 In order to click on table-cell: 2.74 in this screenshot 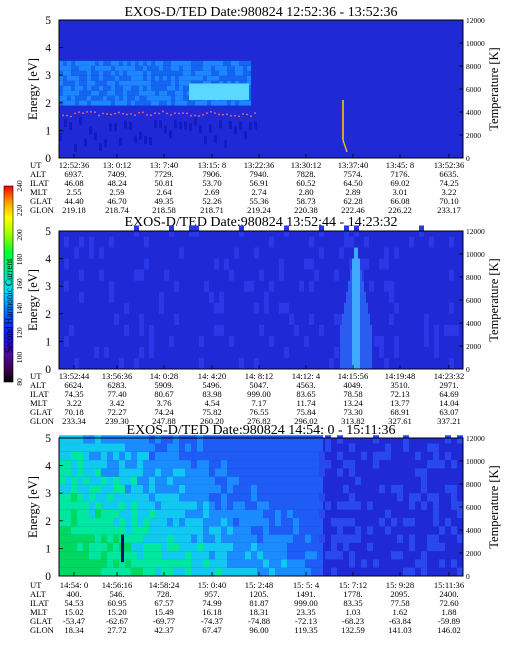, I will do `click(259, 192)`.